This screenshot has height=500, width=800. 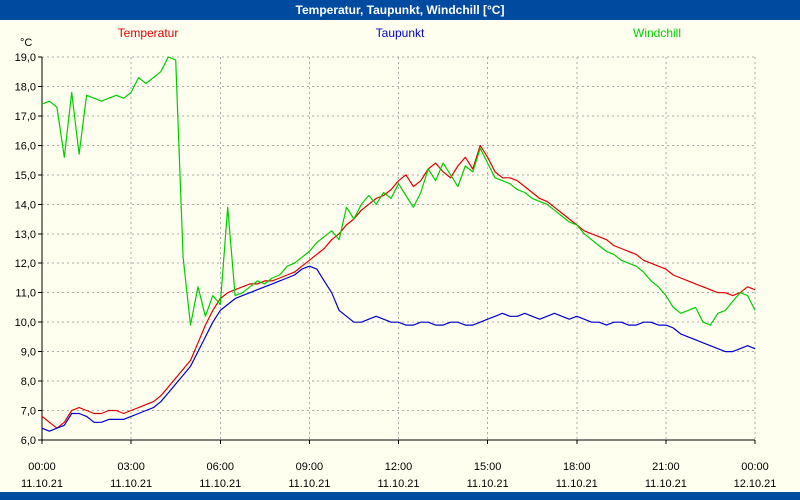 I want to click on page-title: Temperatur, Taupunkt, Windchill [°C], so click(x=400, y=10).